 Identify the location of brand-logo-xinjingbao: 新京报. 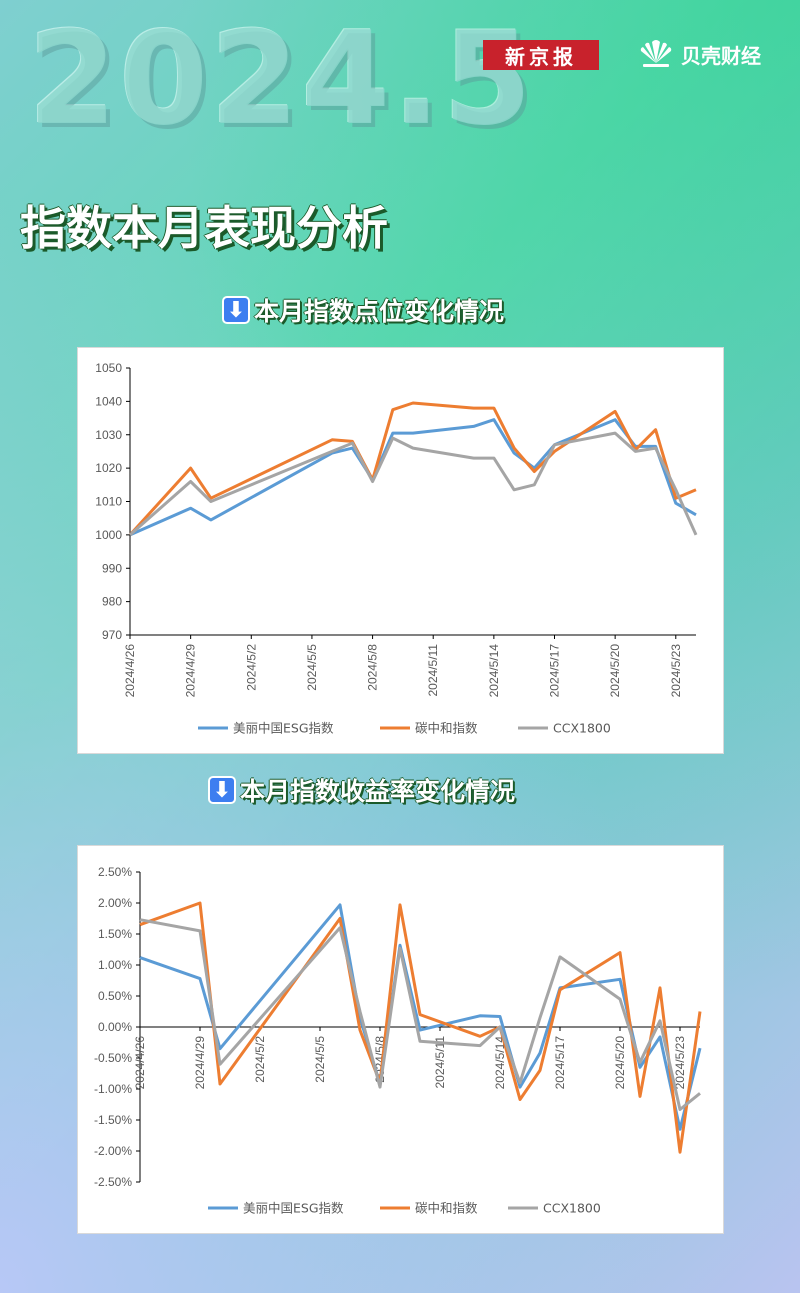
(541, 55).